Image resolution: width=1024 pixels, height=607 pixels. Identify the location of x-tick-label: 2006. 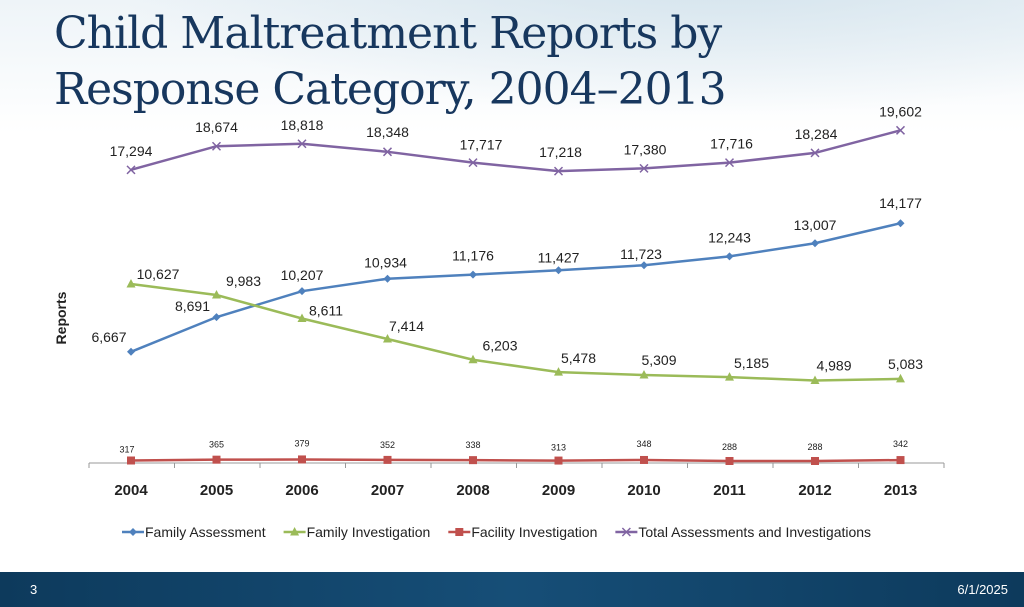
(301, 490).